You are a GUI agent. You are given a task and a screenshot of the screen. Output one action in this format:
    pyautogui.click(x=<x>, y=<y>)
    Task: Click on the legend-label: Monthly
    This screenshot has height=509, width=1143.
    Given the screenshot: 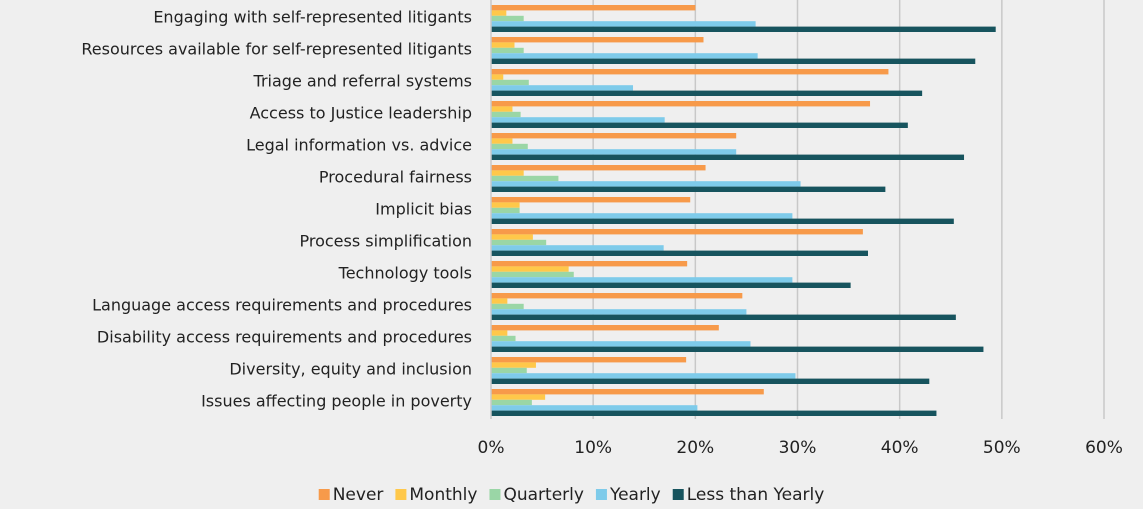 What is the action you would take?
    pyautogui.click(x=443, y=495)
    